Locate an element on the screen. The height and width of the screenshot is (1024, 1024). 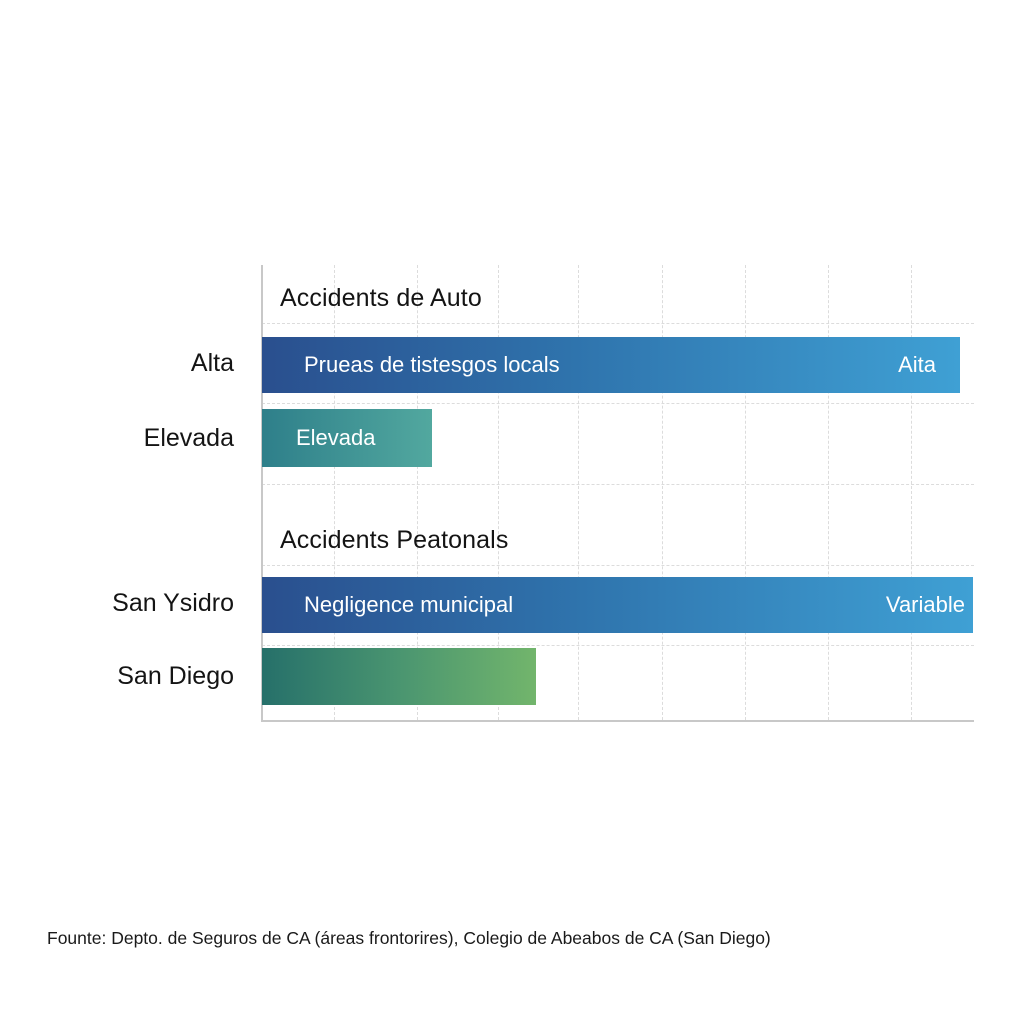
bar-inner-label: Negligence municipal is located at coordinates (409, 604).